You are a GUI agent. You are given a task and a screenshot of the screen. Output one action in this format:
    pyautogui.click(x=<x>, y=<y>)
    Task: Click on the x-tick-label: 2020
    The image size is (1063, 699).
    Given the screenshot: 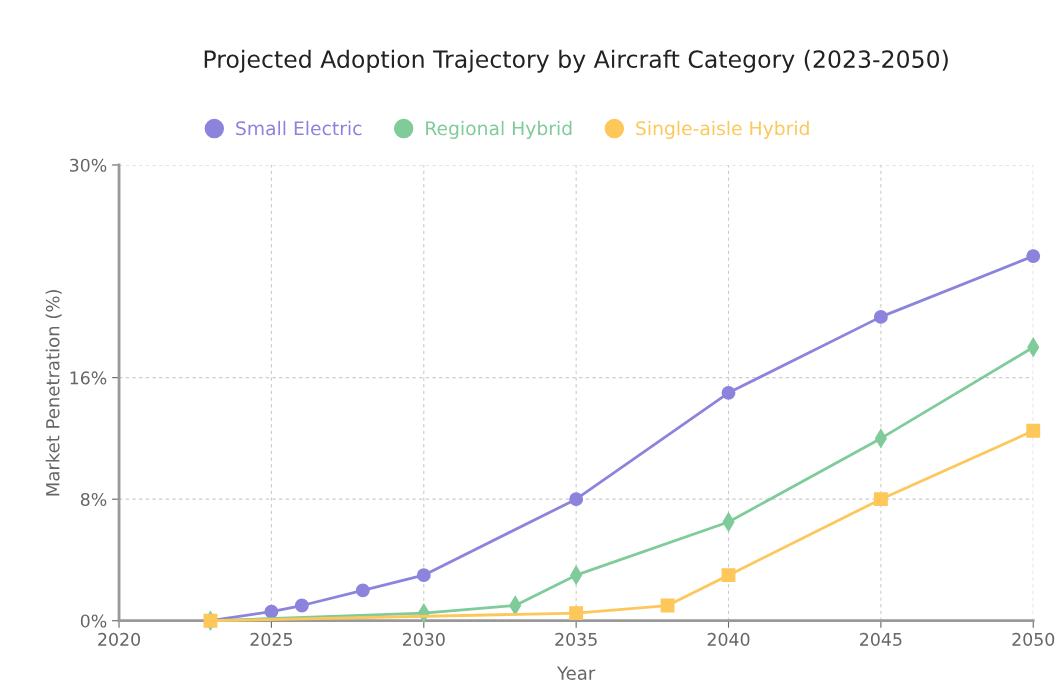 What is the action you would take?
    pyautogui.click(x=119, y=639)
    